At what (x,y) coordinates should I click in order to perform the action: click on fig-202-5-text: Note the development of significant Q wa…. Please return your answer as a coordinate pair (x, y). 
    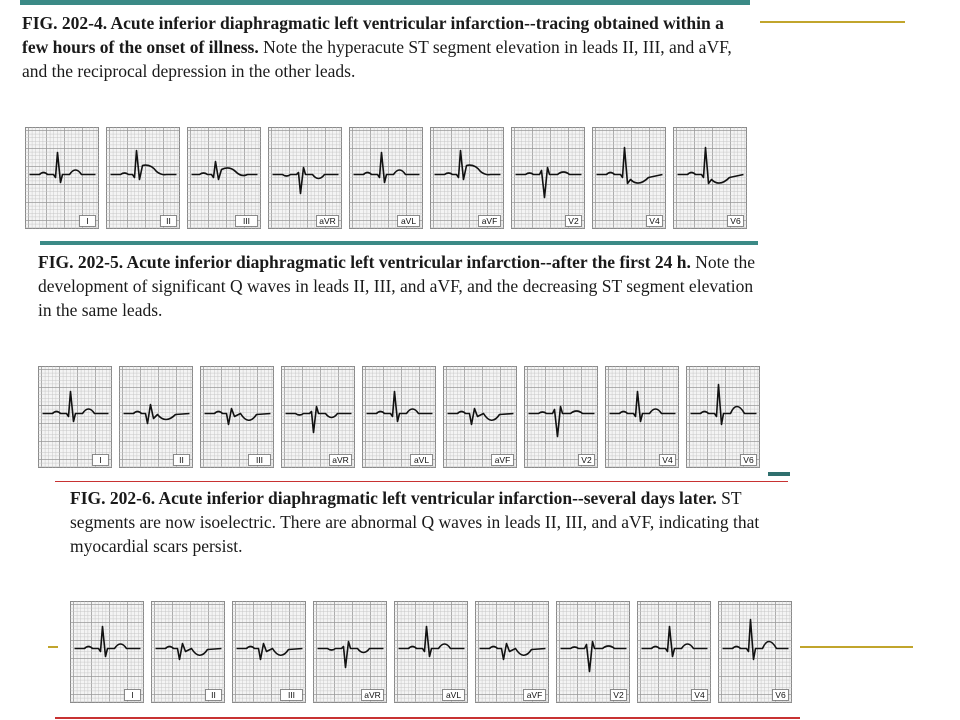
    Looking at the image, I should click on (397, 286).